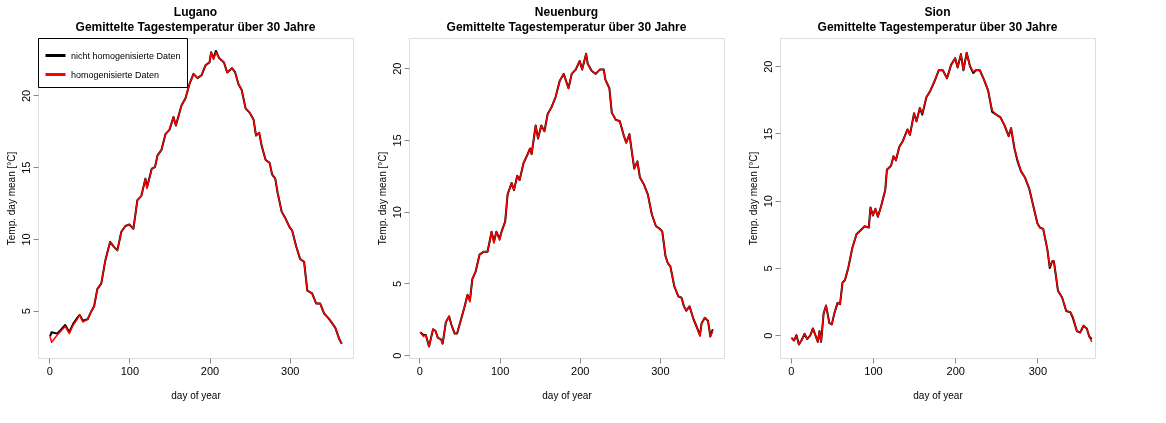 The width and height of the screenshot is (1166, 423). Describe the element at coordinates (937, 12) in the screenshot. I see `chart-title: Sion` at that location.